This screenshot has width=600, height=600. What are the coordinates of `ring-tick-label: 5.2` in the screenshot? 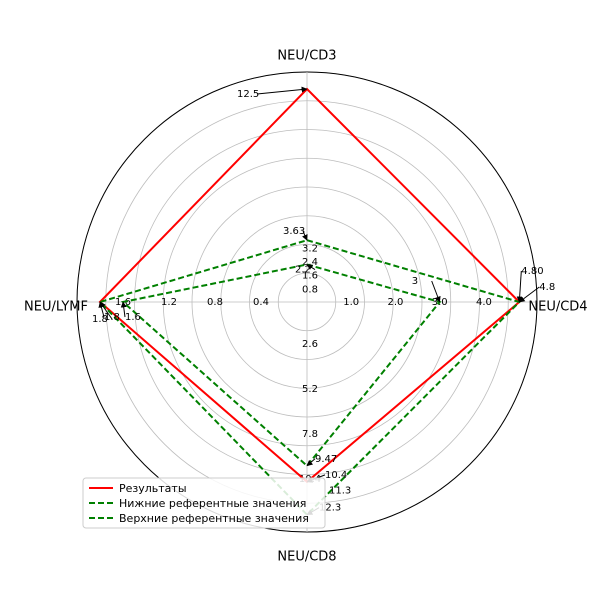 It's located at (310, 389).